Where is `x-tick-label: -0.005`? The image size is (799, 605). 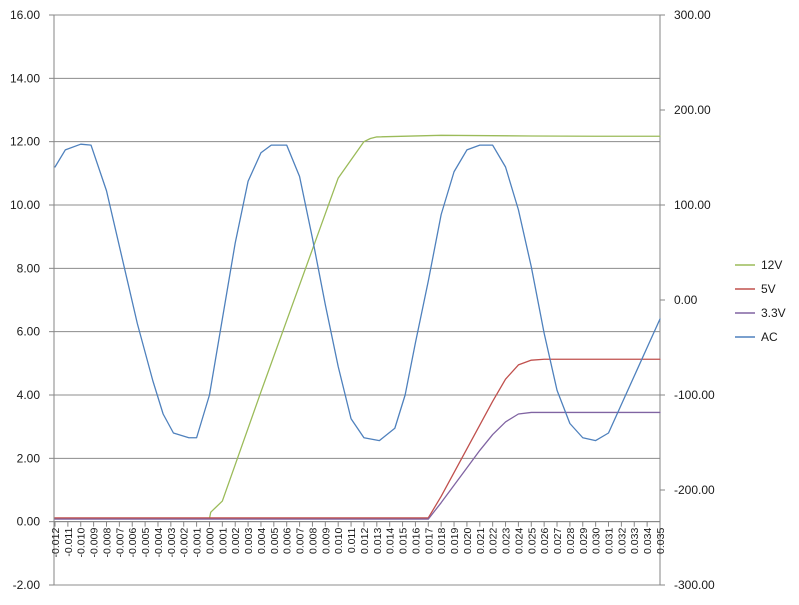
x-tick-label: -0.005 is located at coordinates (146, 543).